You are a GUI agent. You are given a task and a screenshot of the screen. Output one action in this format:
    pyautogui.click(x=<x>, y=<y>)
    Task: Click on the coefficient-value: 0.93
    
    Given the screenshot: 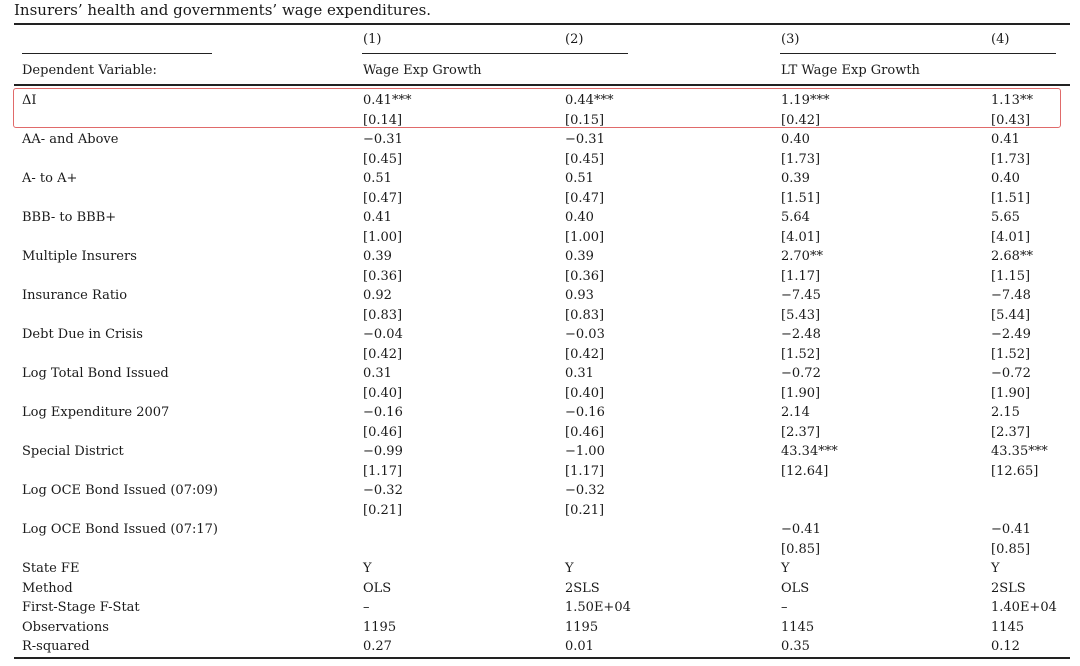 What is the action you would take?
    pyautogui.click(x=579, y=295)
    